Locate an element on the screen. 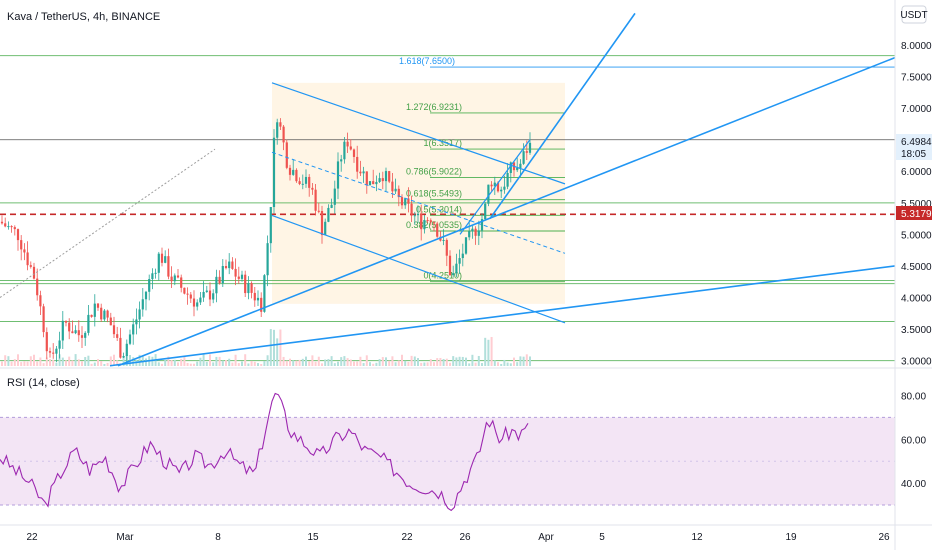 The image size is (932, 550). countdown: 18:05 is located at coordinates (913, 154).